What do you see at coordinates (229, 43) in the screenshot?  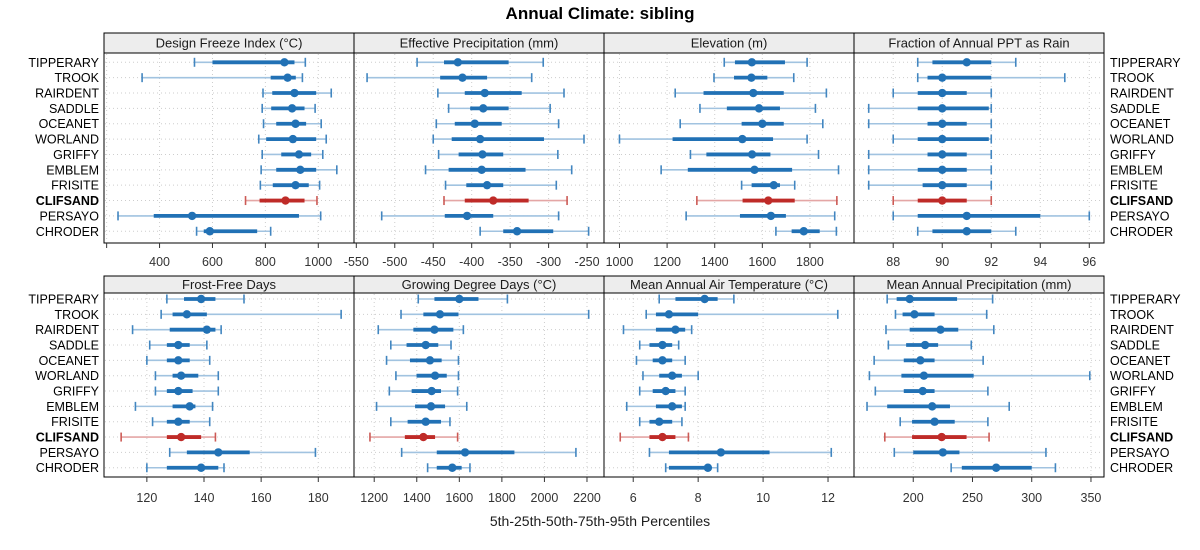 I see `panel-strip-title: Design Freeze Index (°C)` at bounding box center [229, 43].